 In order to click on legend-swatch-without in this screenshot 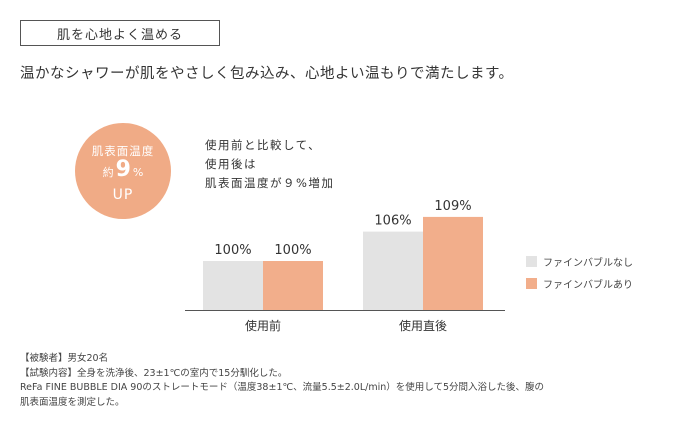, I will do `click(531, 261)`.